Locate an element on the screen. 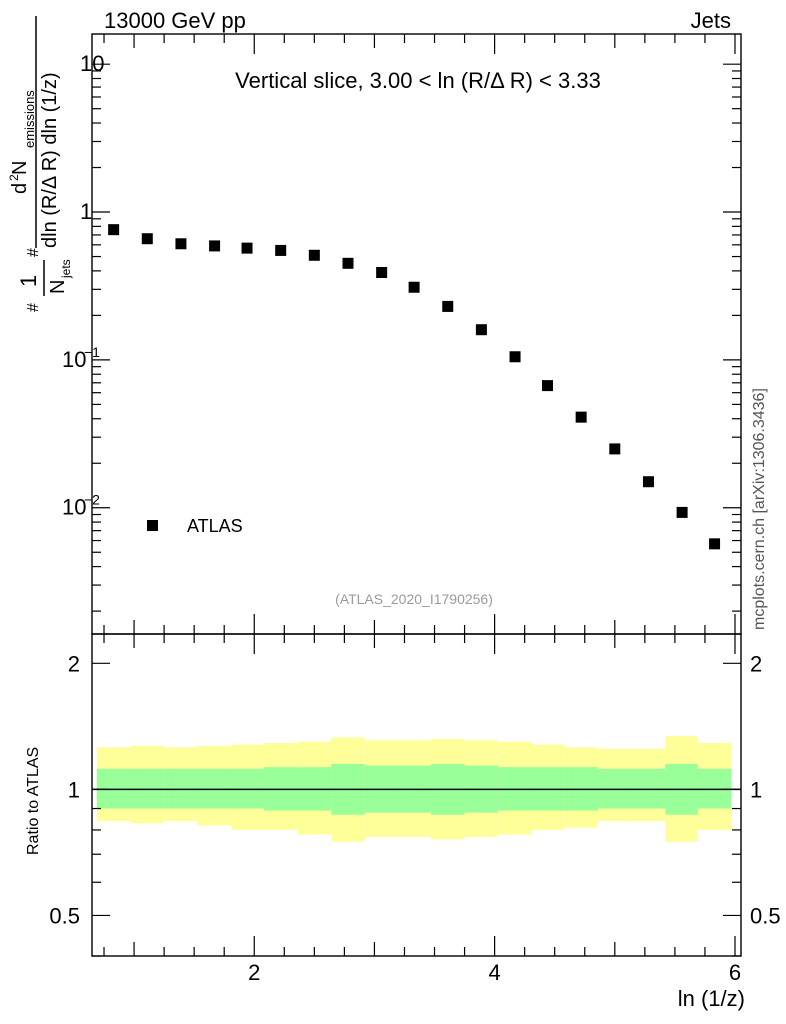 Image resolution: width=786 pixels, height=1024 pixels. ylabel-prefactor-den: N is located at coordinates (58, 287).